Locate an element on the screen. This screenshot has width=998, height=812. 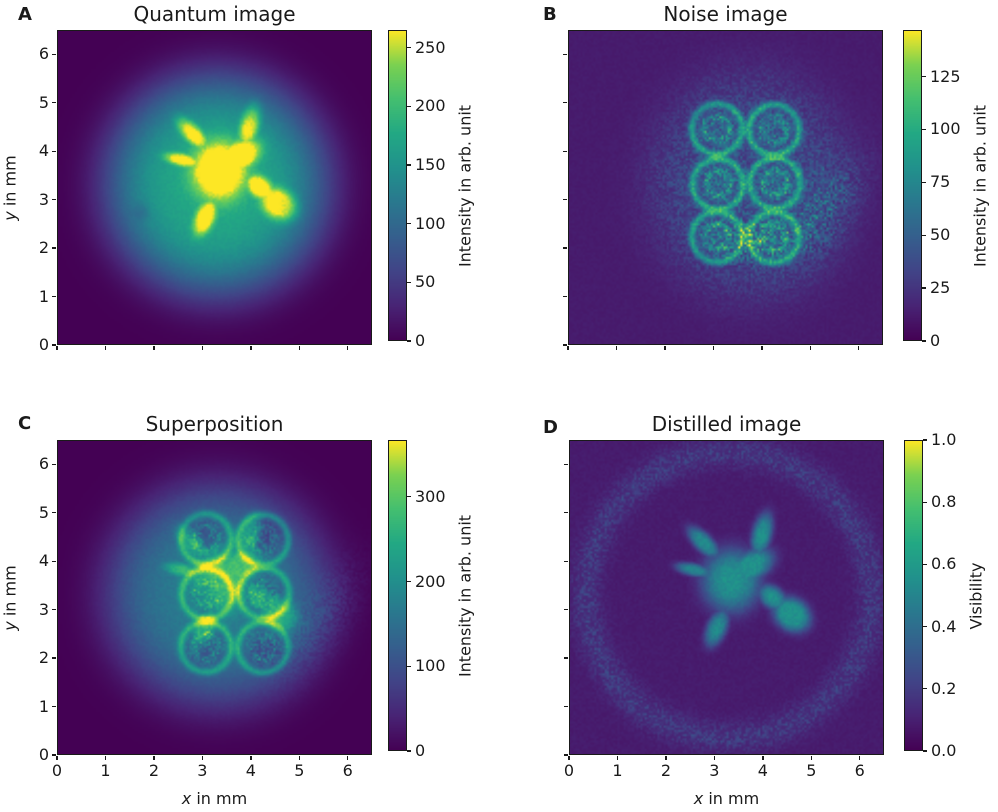
colorbar-tick-label: 100 is located at coordinates (430, 223).